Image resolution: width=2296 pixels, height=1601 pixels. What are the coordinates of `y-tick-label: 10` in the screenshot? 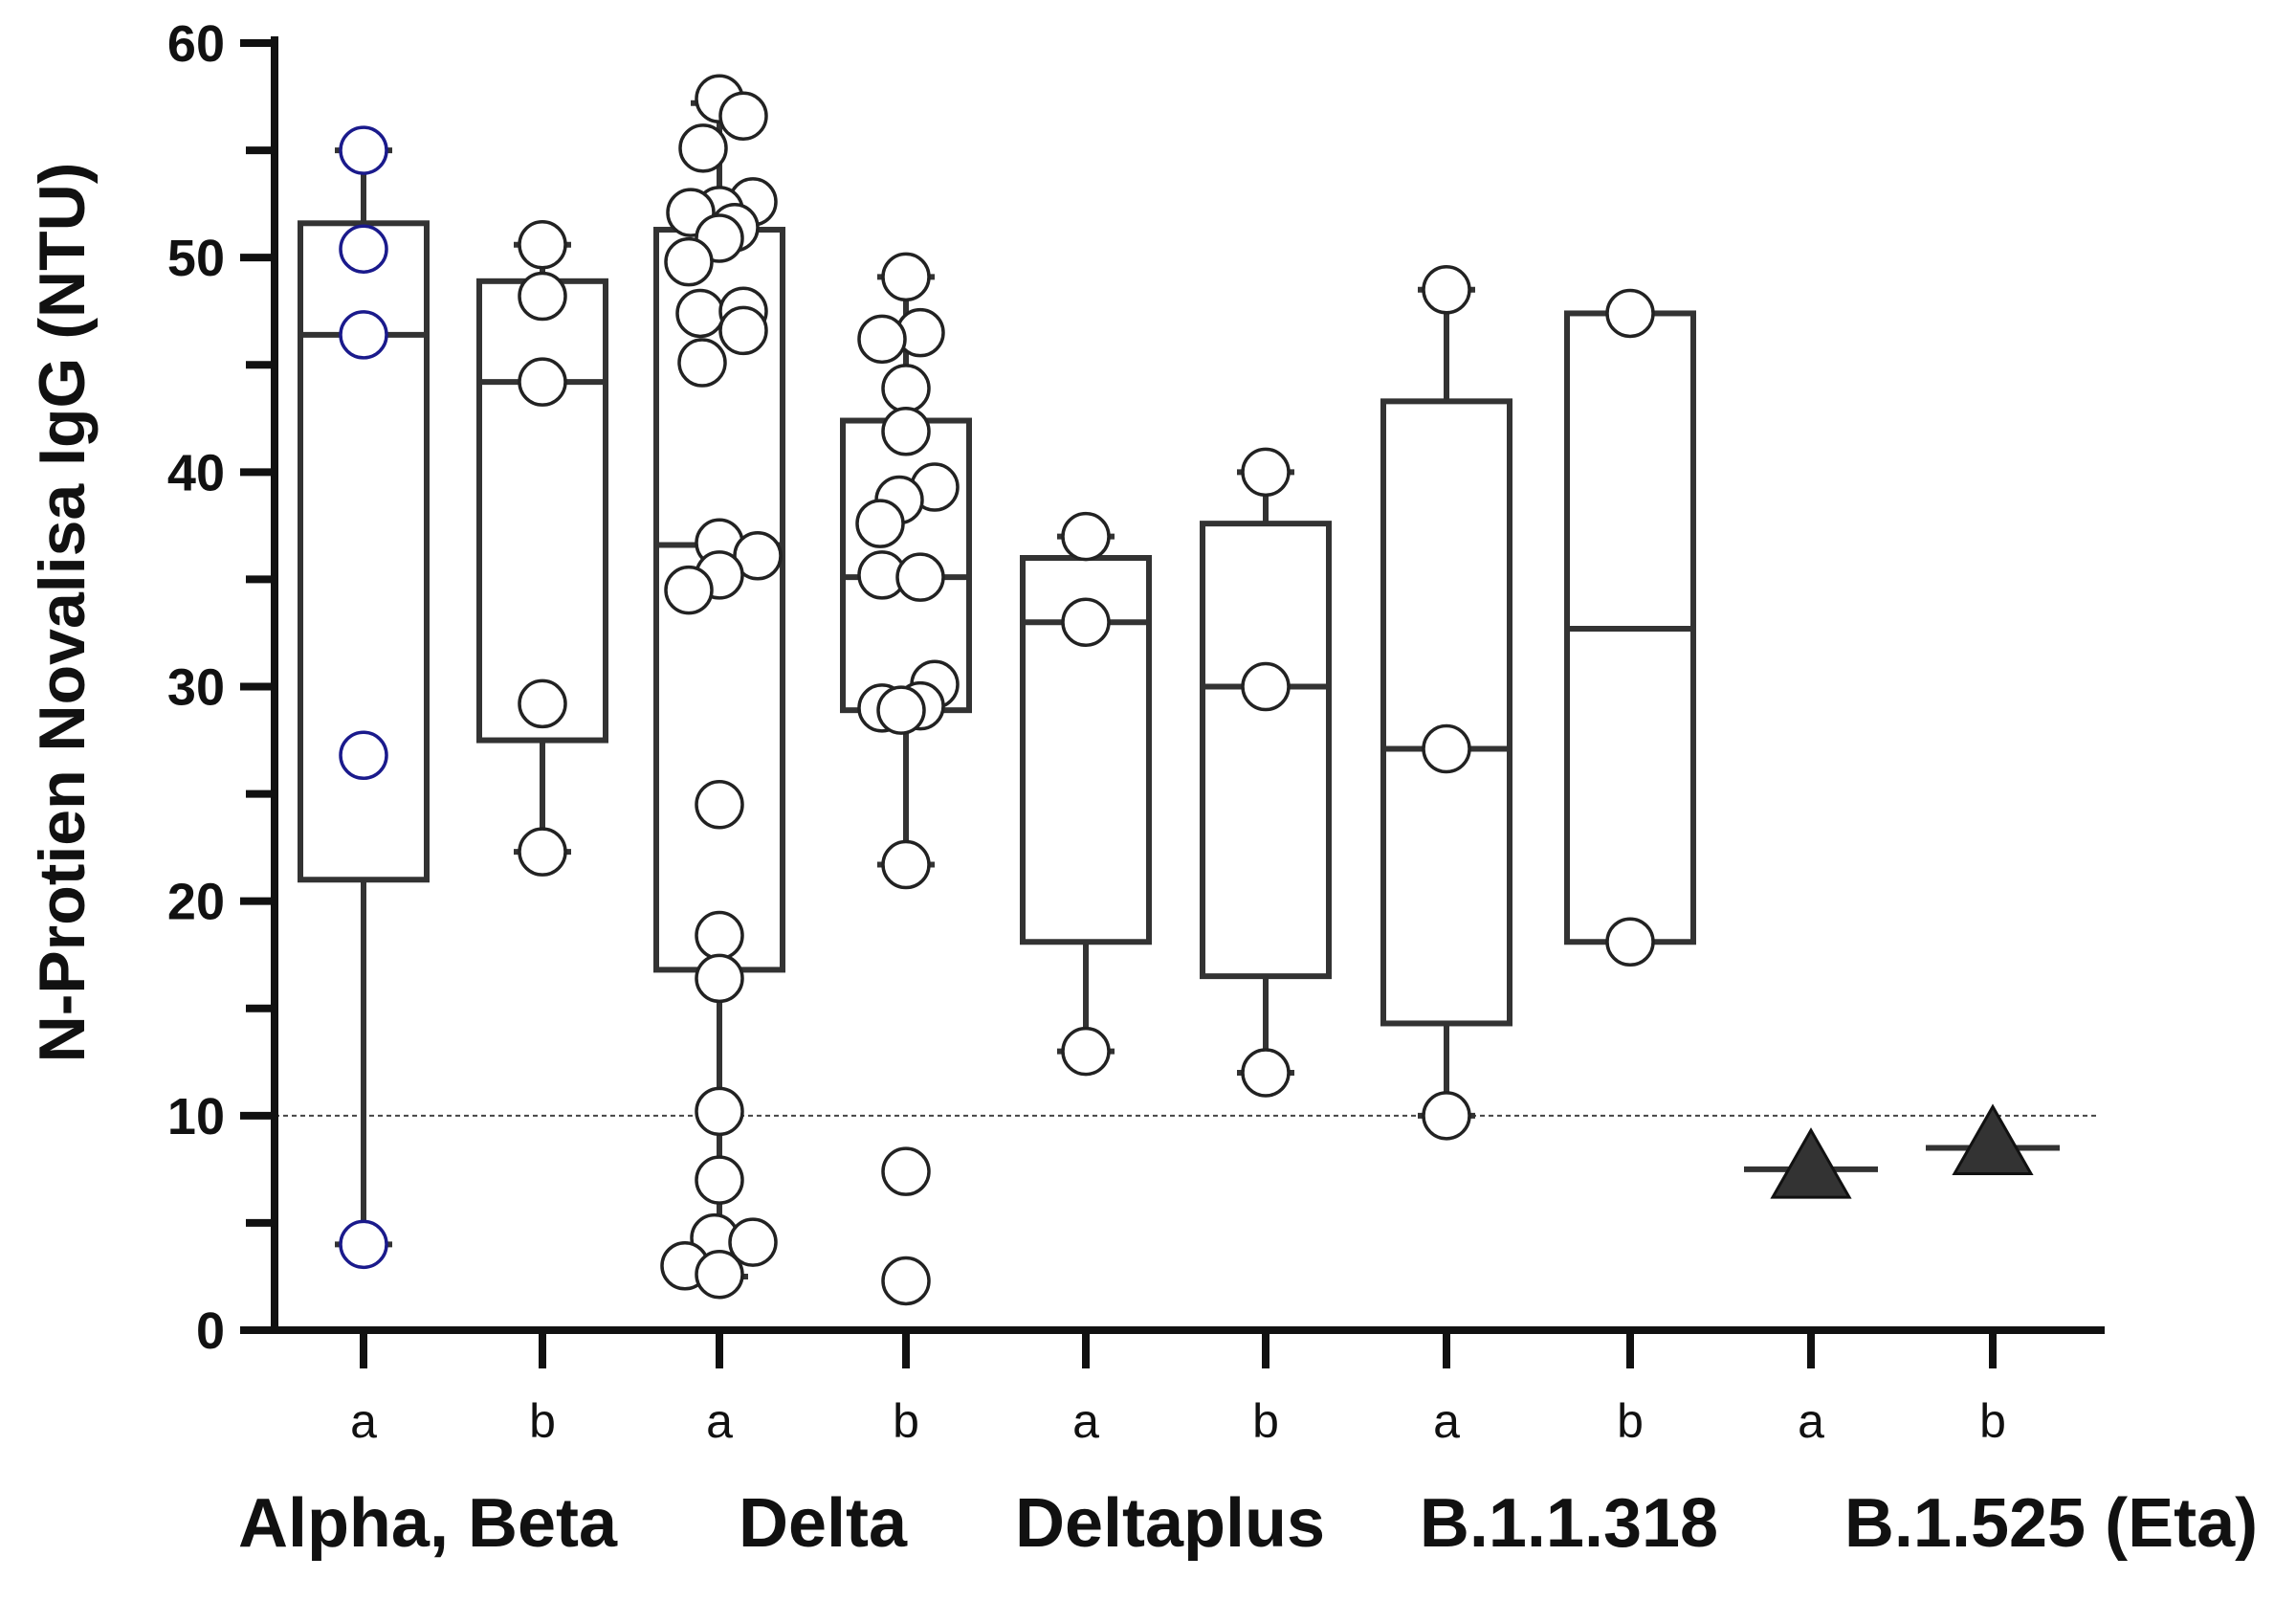 It's located at (196, 1117).